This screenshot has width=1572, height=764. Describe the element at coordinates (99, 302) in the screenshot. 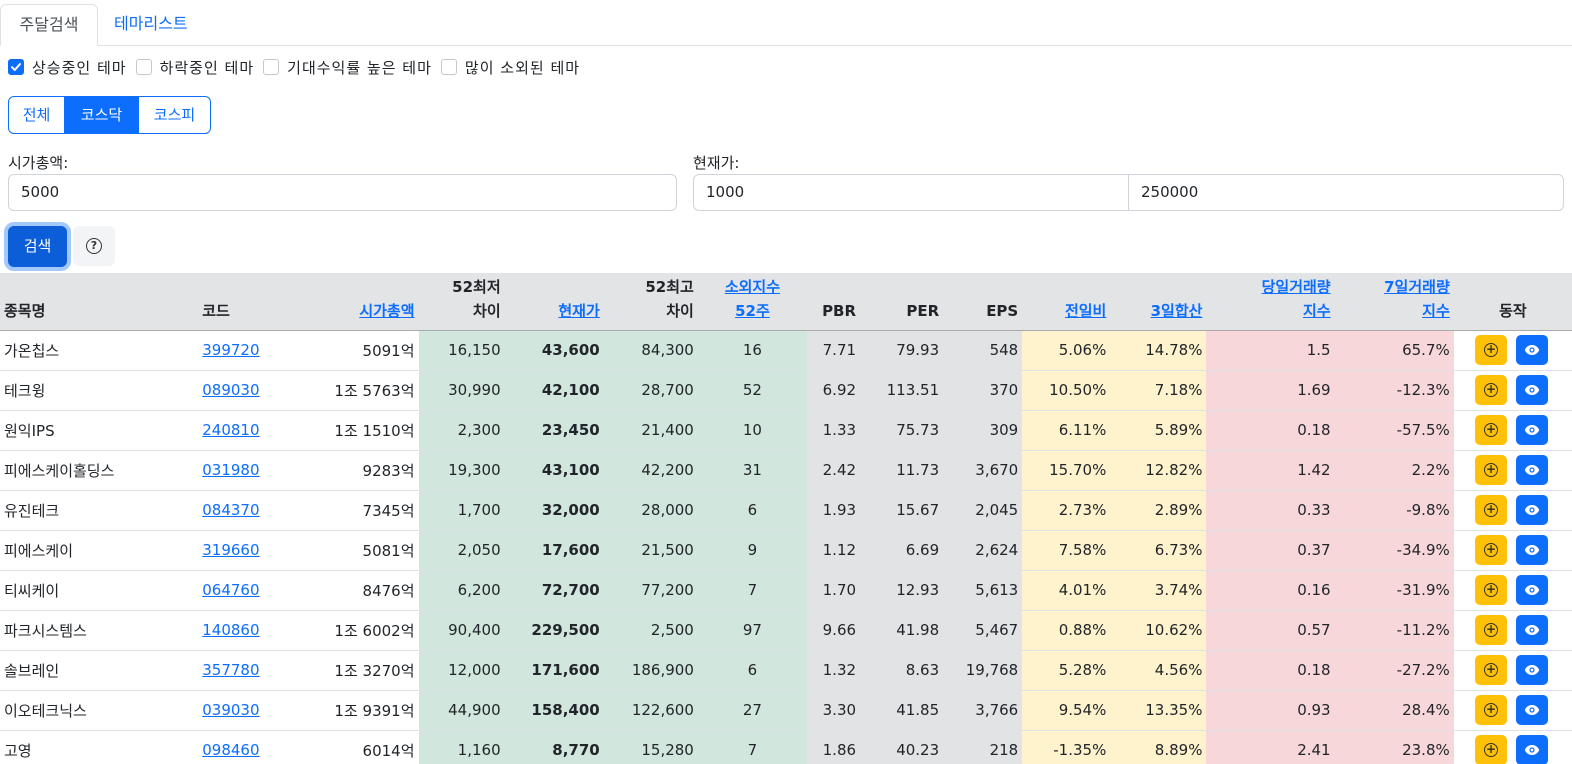

I see `header-name: 종목명` at that location.